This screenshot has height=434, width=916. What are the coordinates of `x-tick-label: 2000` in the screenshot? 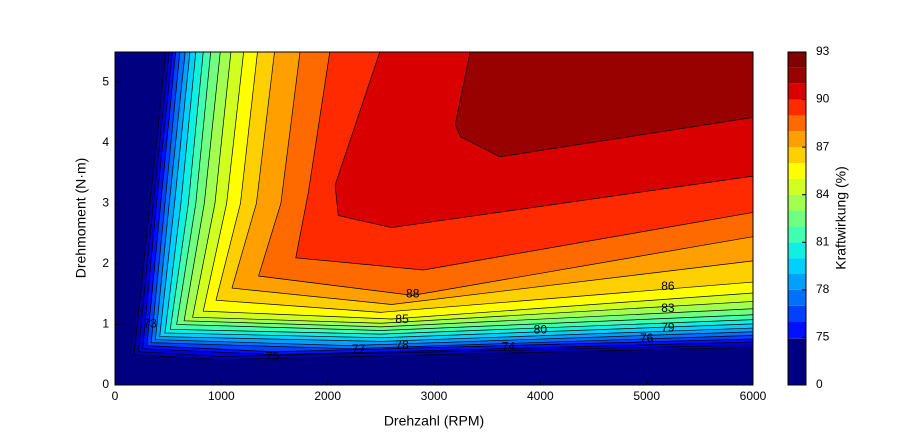 It's located at (327, 396).